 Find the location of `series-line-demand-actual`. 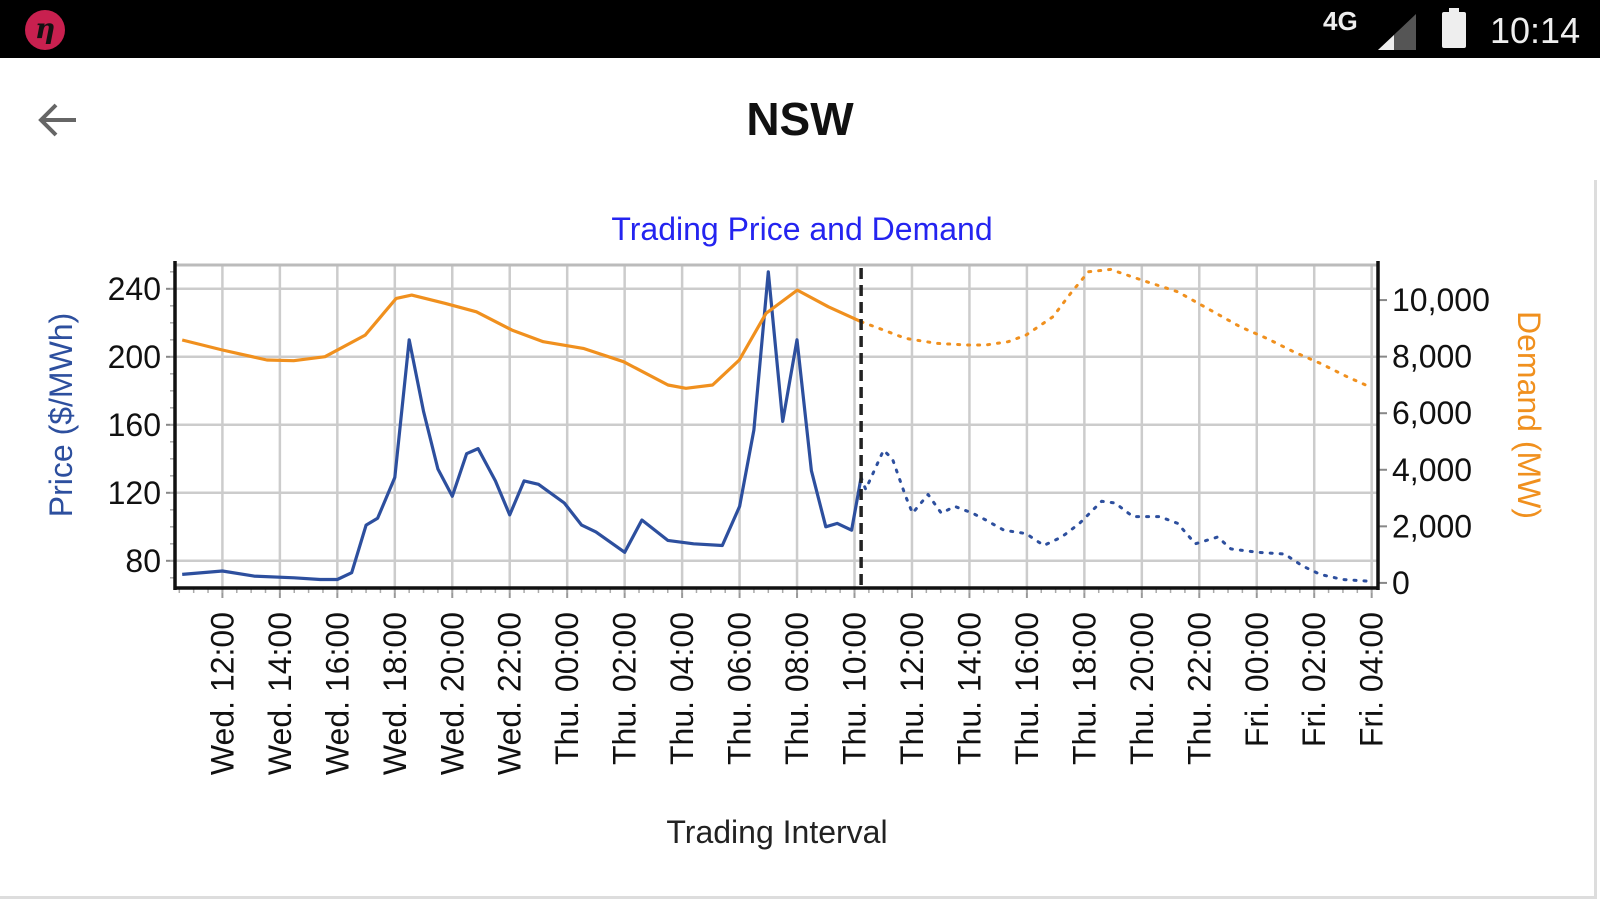

series-line-demand-actual is located at coordinates (521, 339).